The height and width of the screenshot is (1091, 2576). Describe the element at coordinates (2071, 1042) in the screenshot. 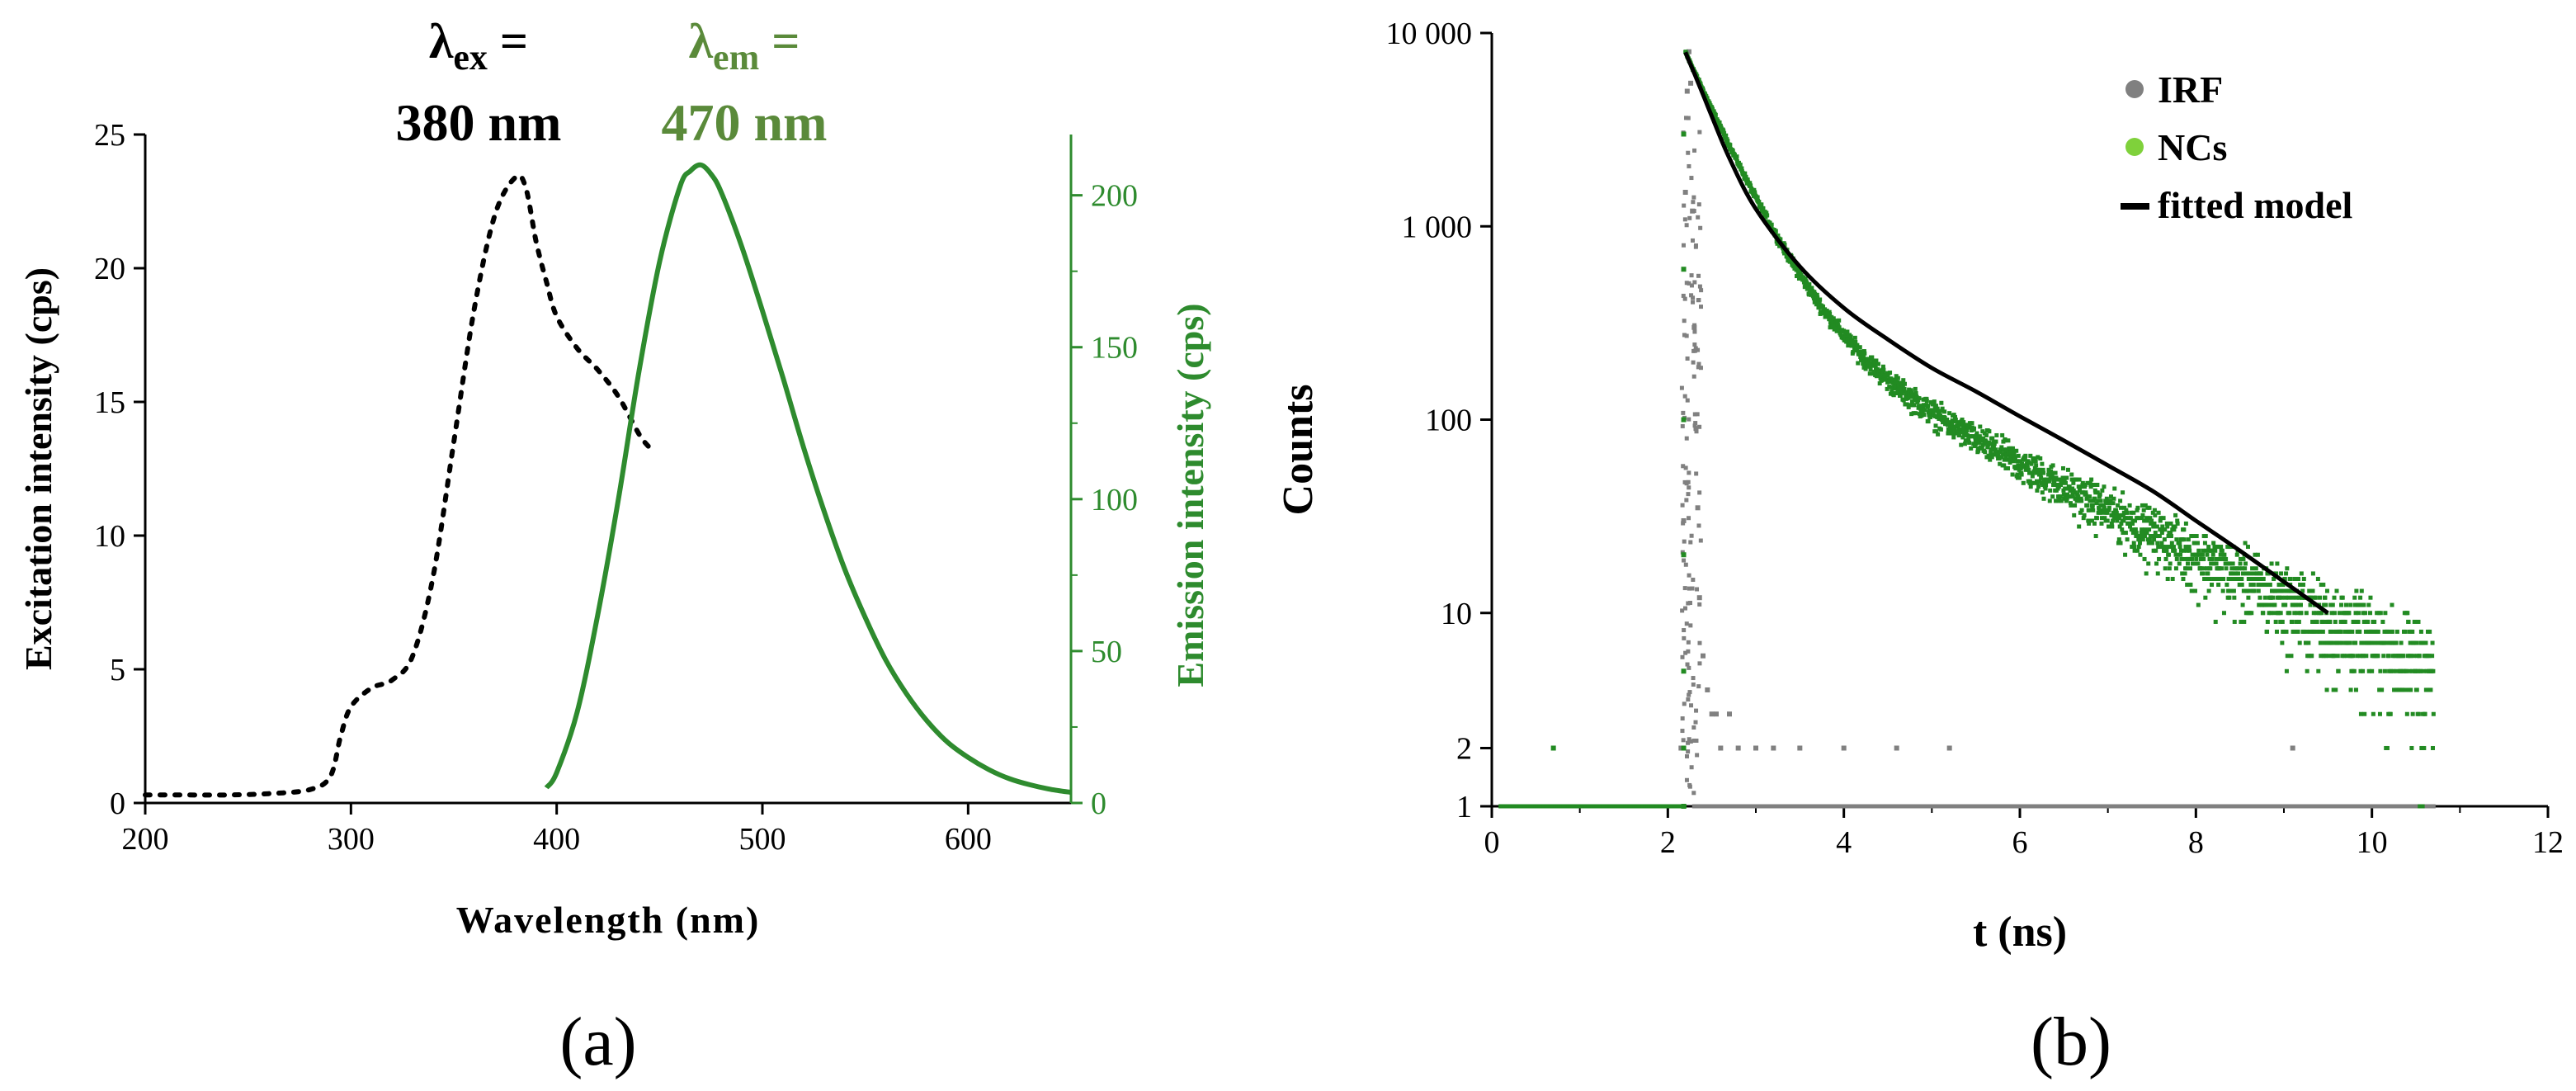

I see `panel-label-b: (b)` at that location.